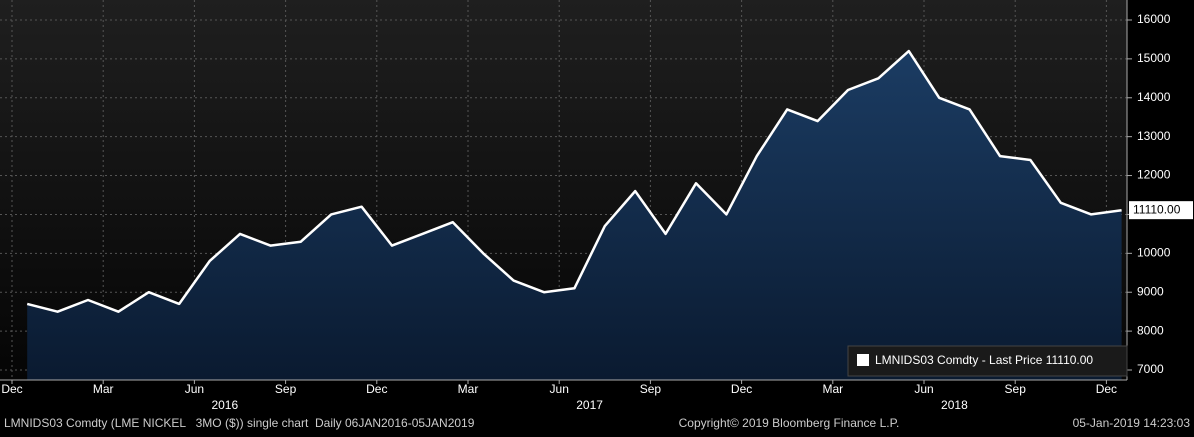 Image resolution: width=1194 pixels, height=437 pixels. I want to click on last-price-box, so click(1161, 210).